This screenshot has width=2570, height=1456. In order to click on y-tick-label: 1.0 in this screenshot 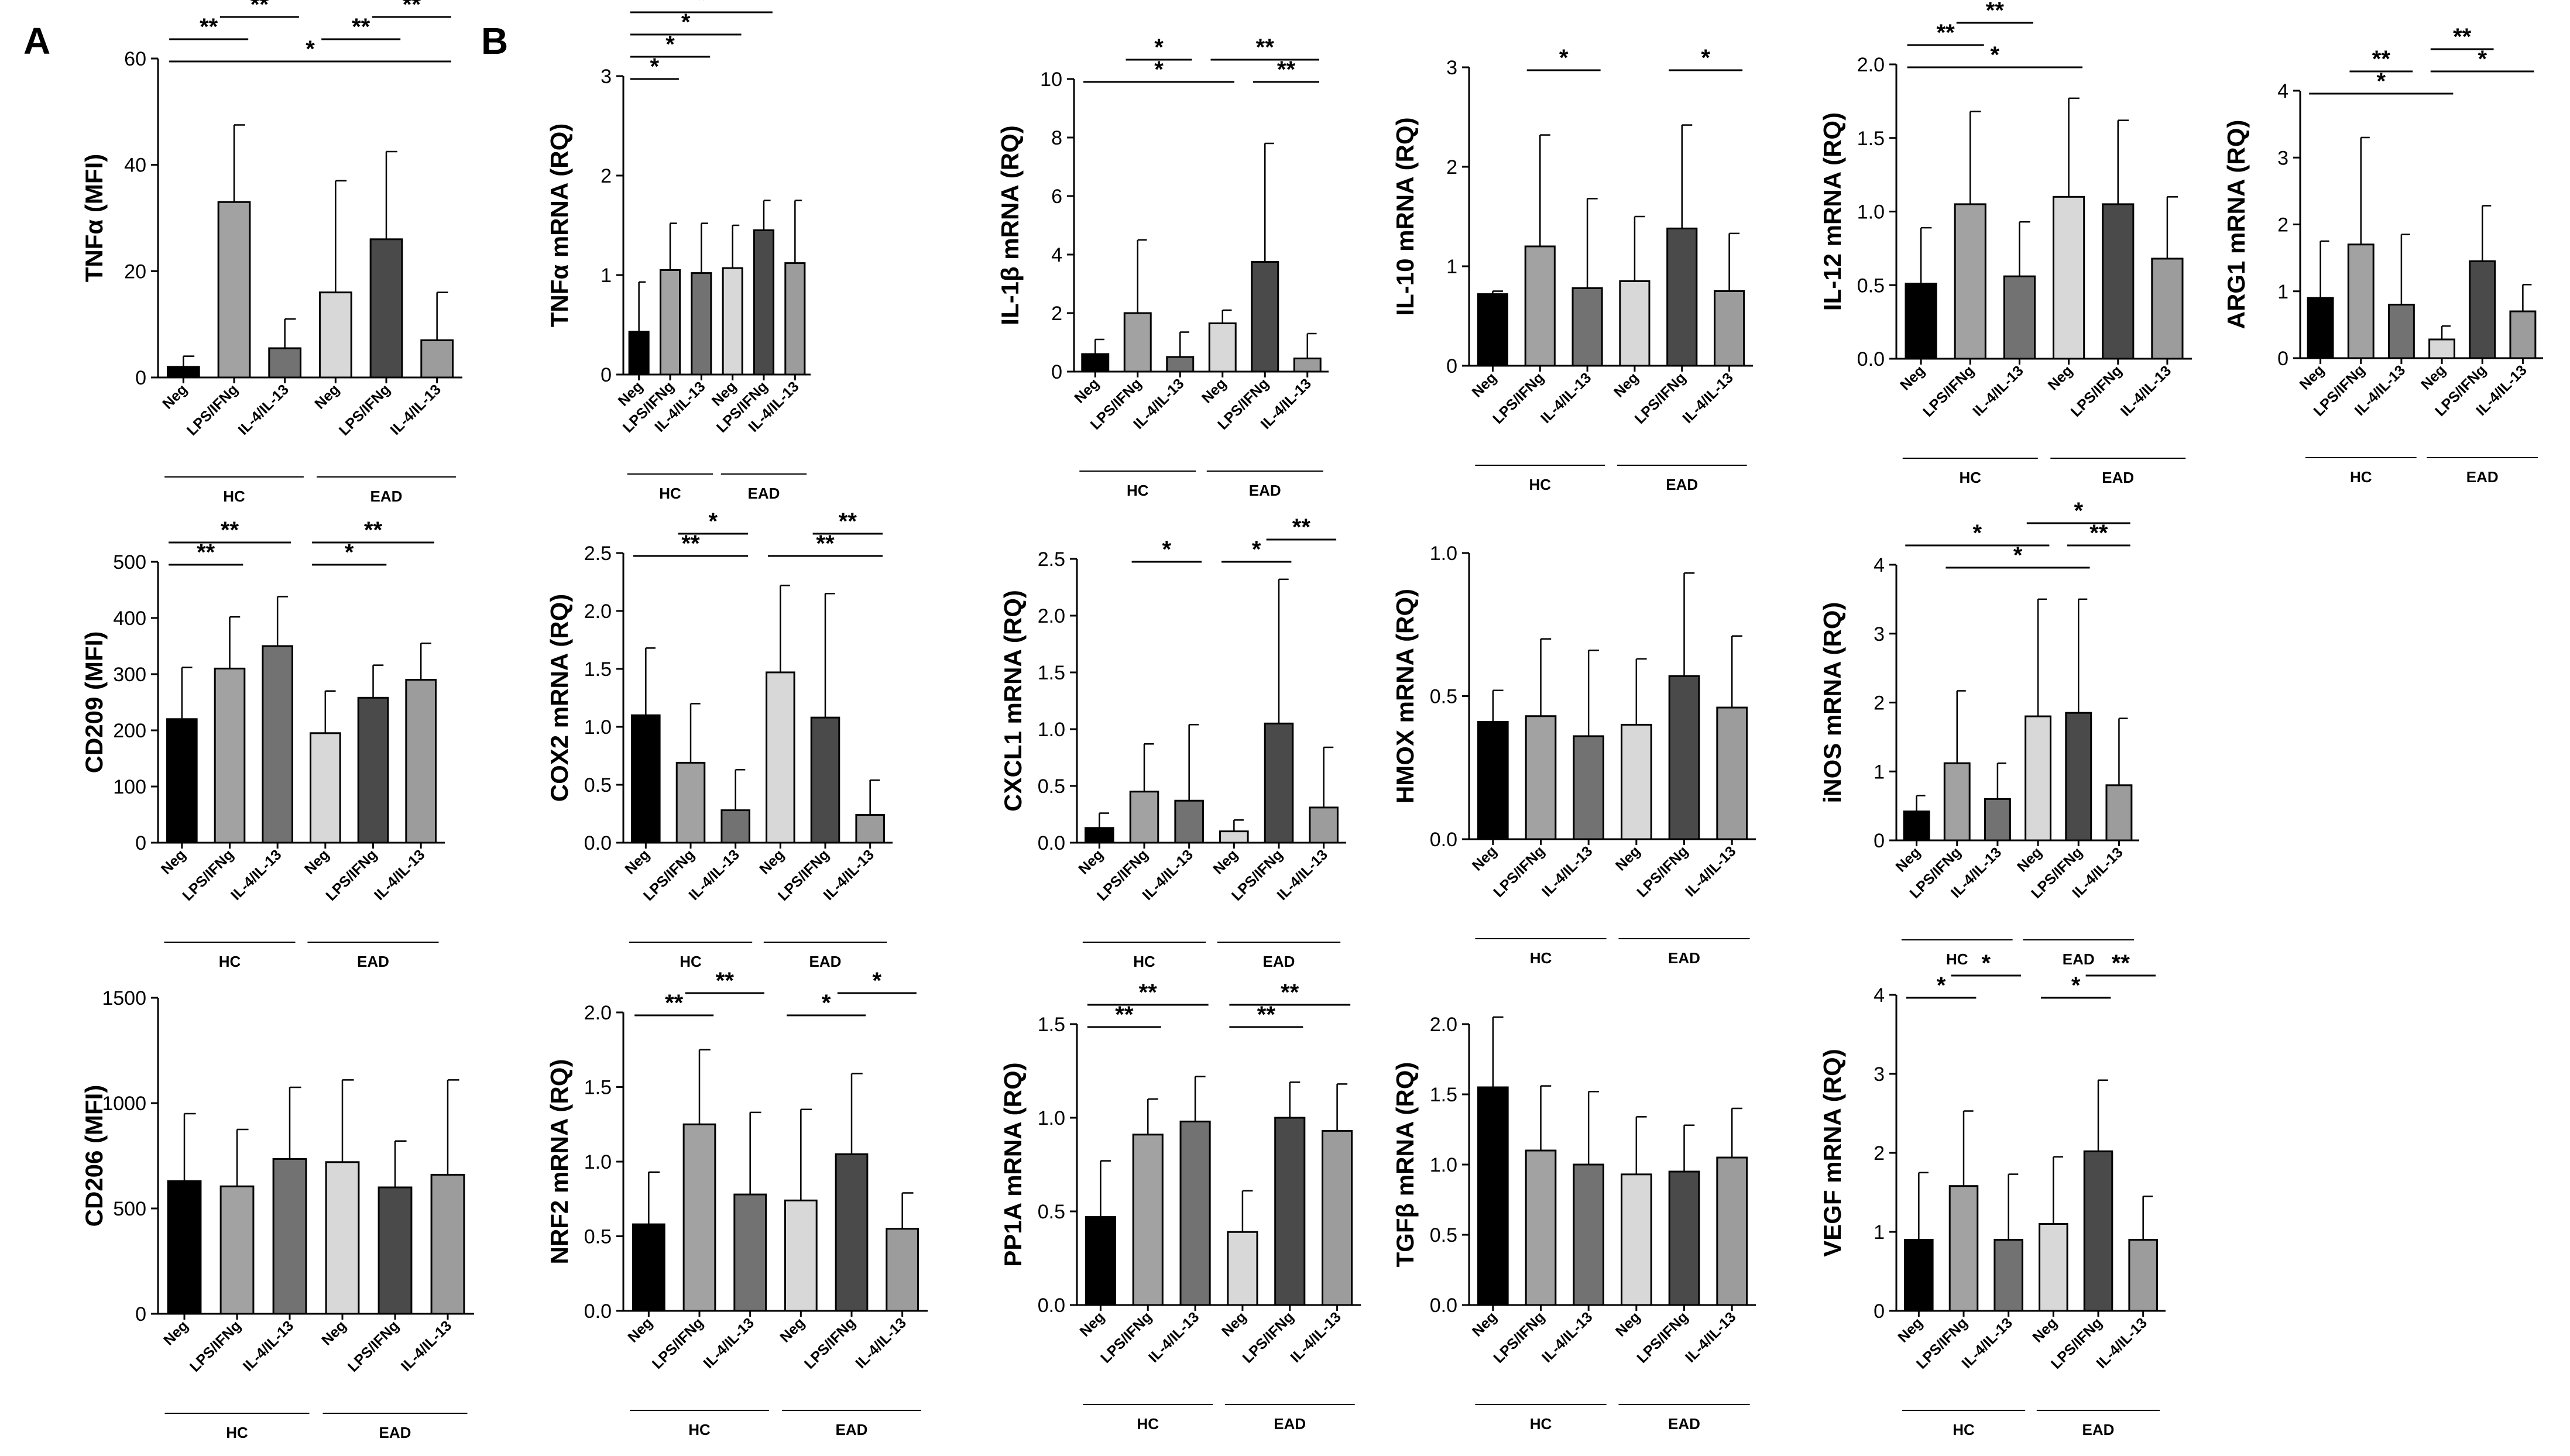, I will do `click(1443, 1165)`.